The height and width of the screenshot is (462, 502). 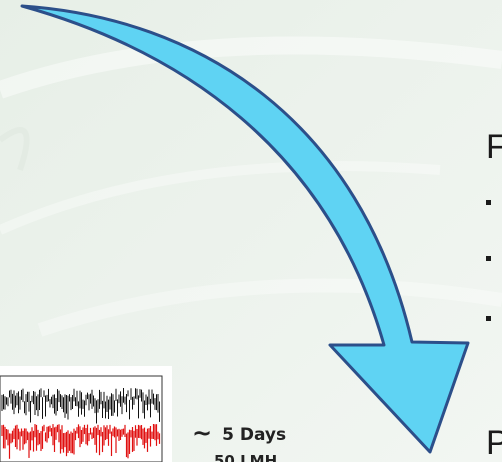 What do you see at coordinates (202, 433) in the screenshot?
I see `approx-tilde: ~` at bounding box center [202, 433].